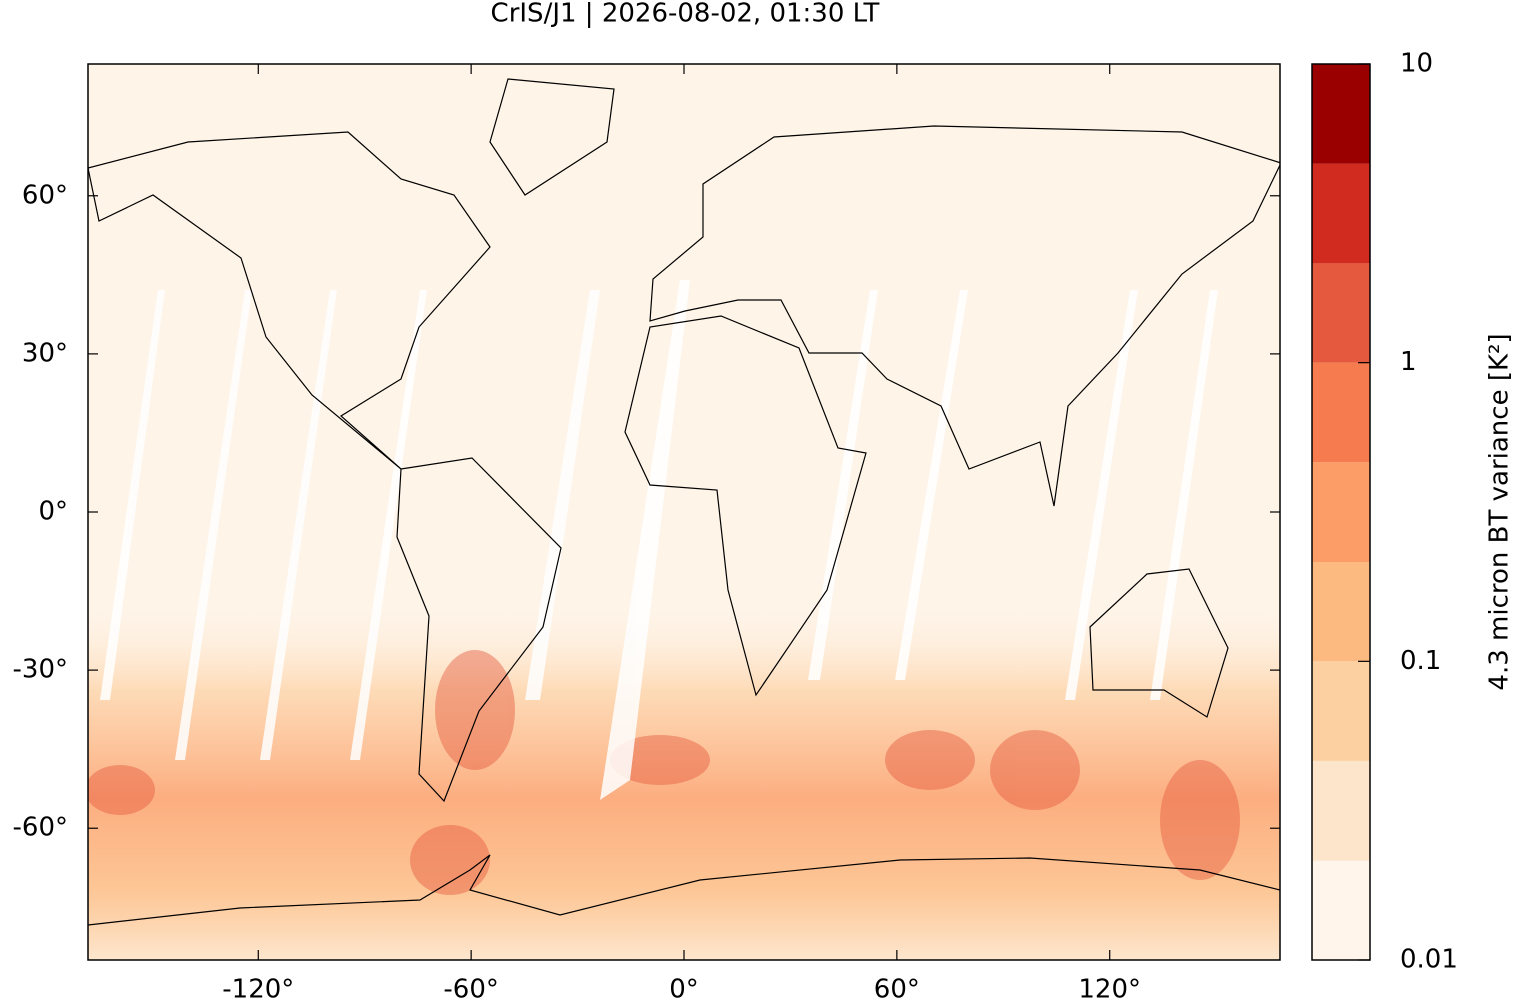 The image size is (1519, 1002). What do you see at coordinates (1429, 960) in the screenshot?
I see `colorbar-tick-label: 0.01` at bounding box center [1429, 960].